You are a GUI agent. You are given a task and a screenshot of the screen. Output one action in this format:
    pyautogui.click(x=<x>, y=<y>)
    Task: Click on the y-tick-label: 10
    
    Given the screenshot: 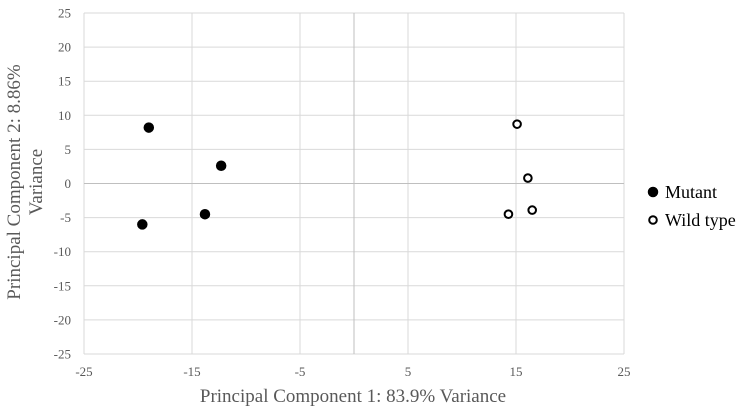 What is the action you would take?
    pyautogui.click(x=64, y=115)
    